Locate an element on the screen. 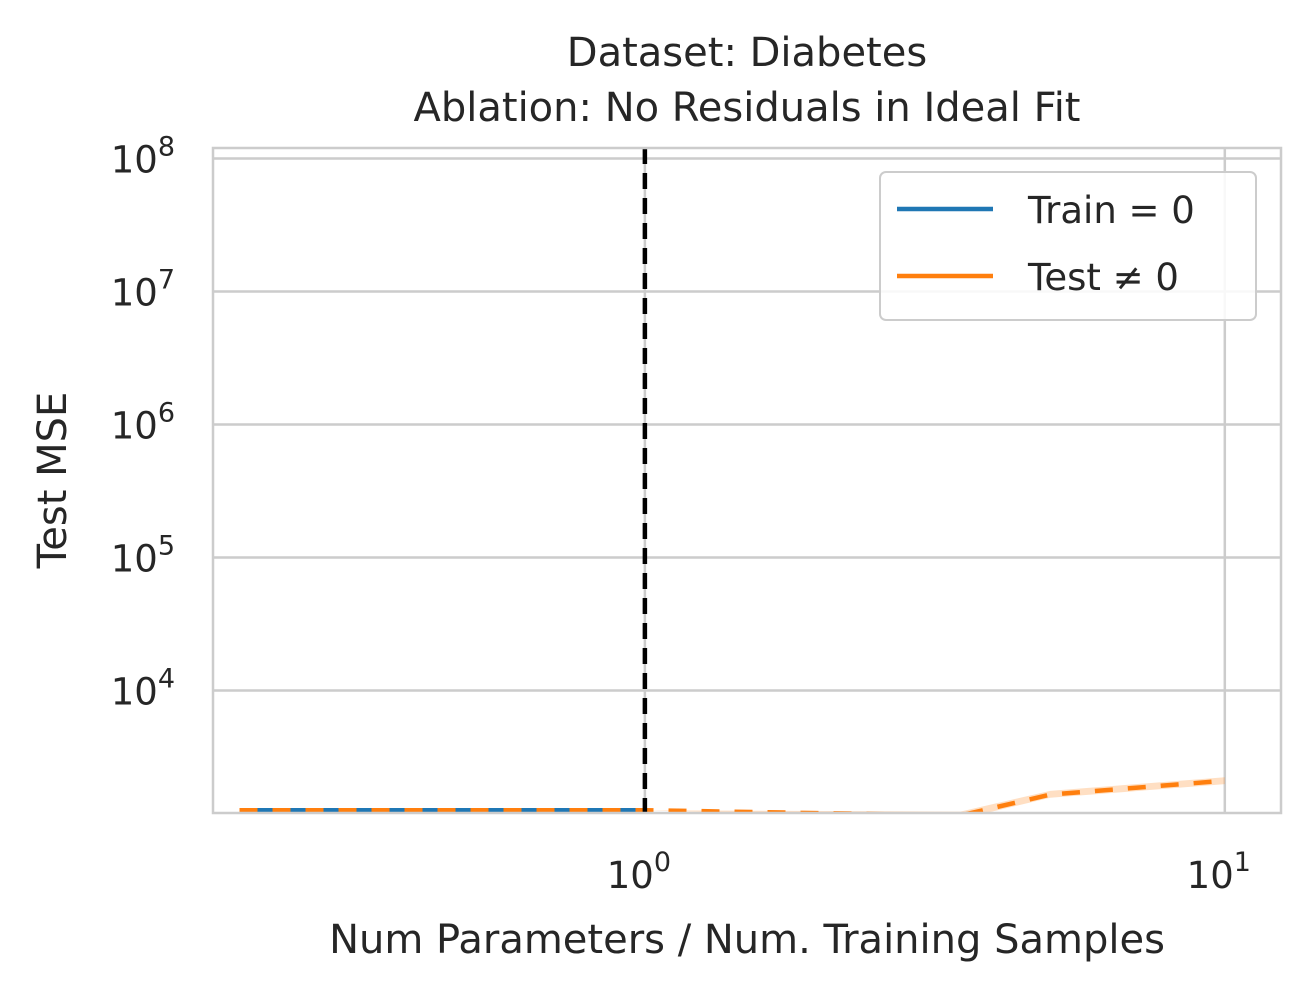 The height and width of the screenshot is (993, 1310). y-tick-label: 10⁶ is located at coordinates (143, 423).